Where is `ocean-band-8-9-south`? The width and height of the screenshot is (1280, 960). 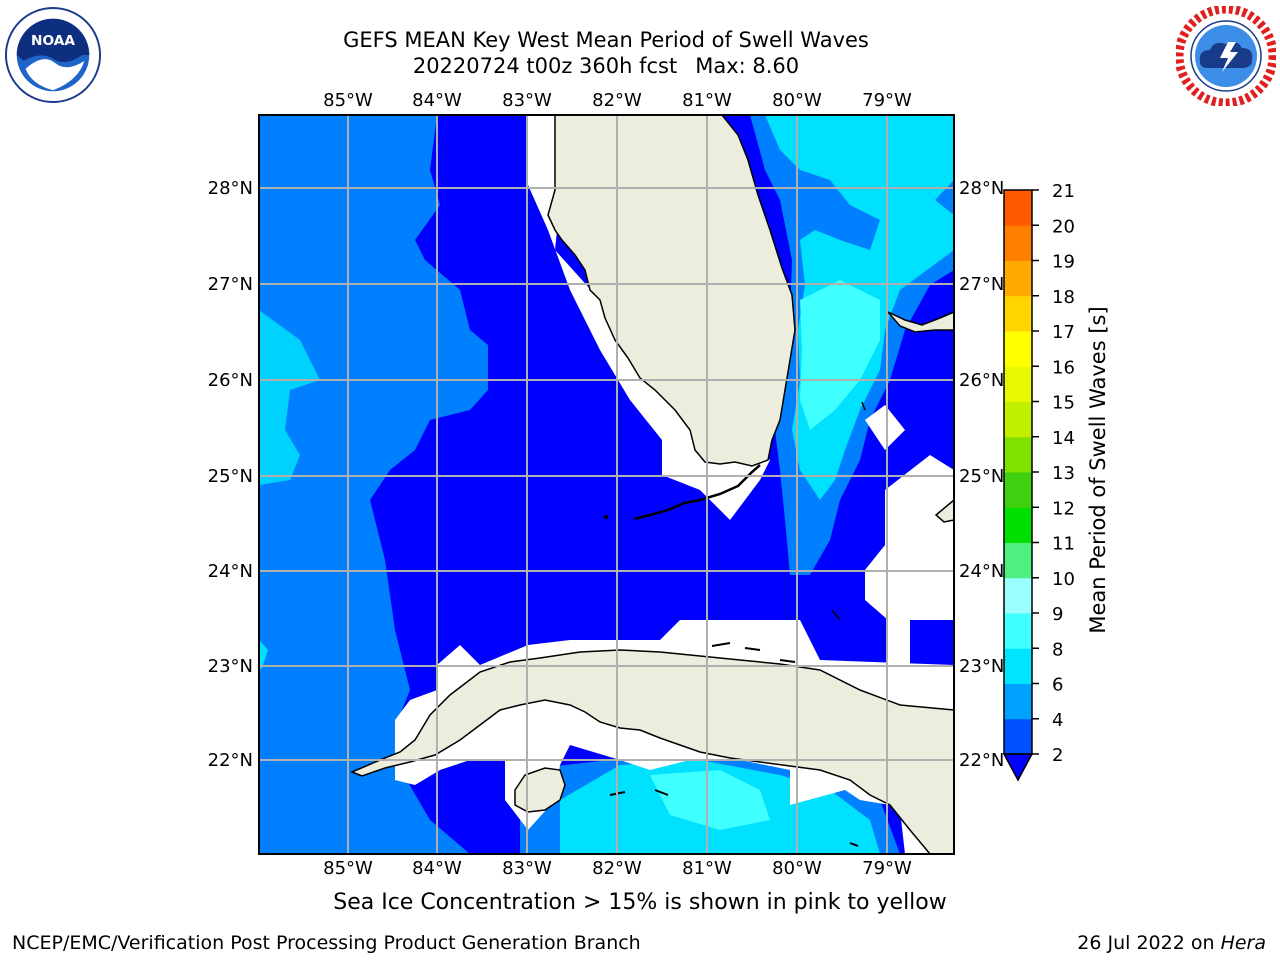
ocean-band-8-9-south is located at coordinates (710, 800).